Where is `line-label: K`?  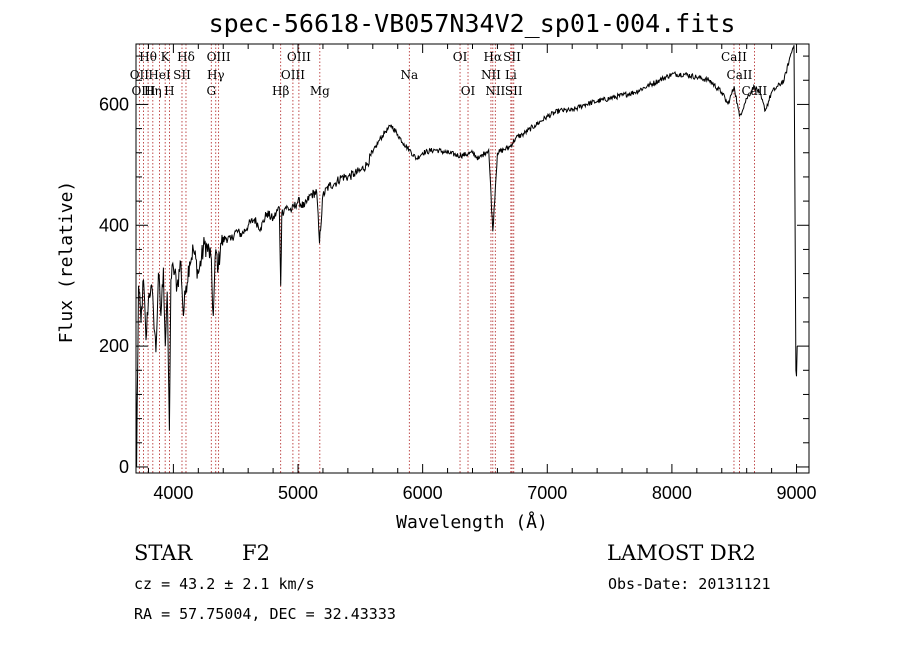
line-label: K is located at coordinates (166, 57).